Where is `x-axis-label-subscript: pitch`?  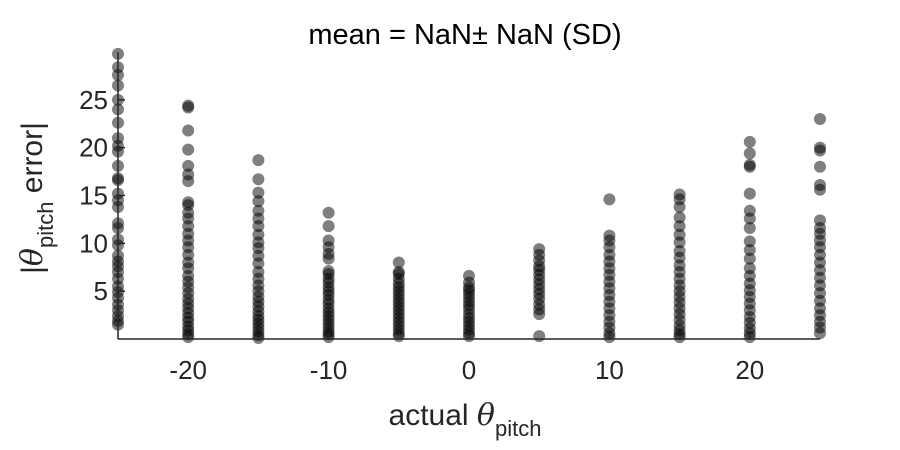 x-axis-label-subscript: pitch is located at coordinates (518, 428).